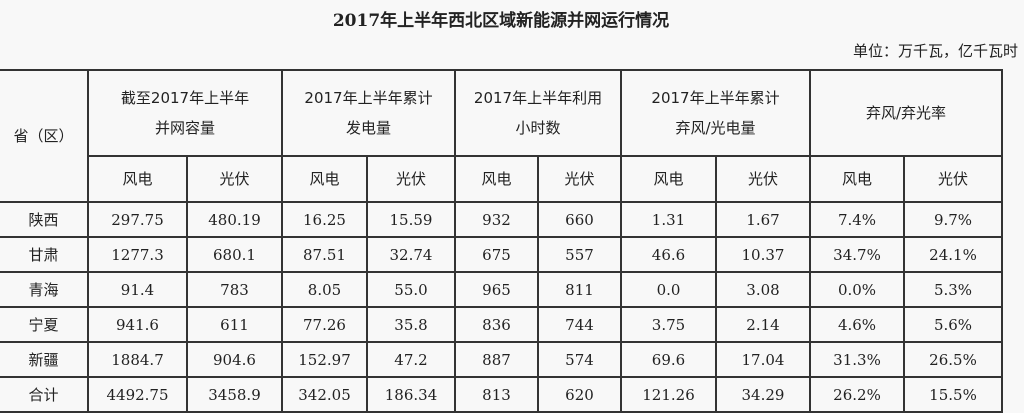  What do you see at coordinates (668, 394) in the screenshot?
I see `value-cell: 121.26` at bounding box center [668, 394].